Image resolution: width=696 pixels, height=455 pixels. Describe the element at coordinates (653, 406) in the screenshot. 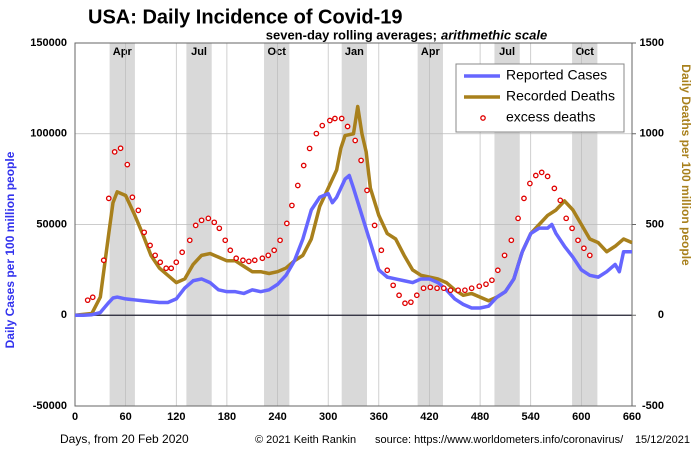

I see `y2-tick-label: -500` at that location.